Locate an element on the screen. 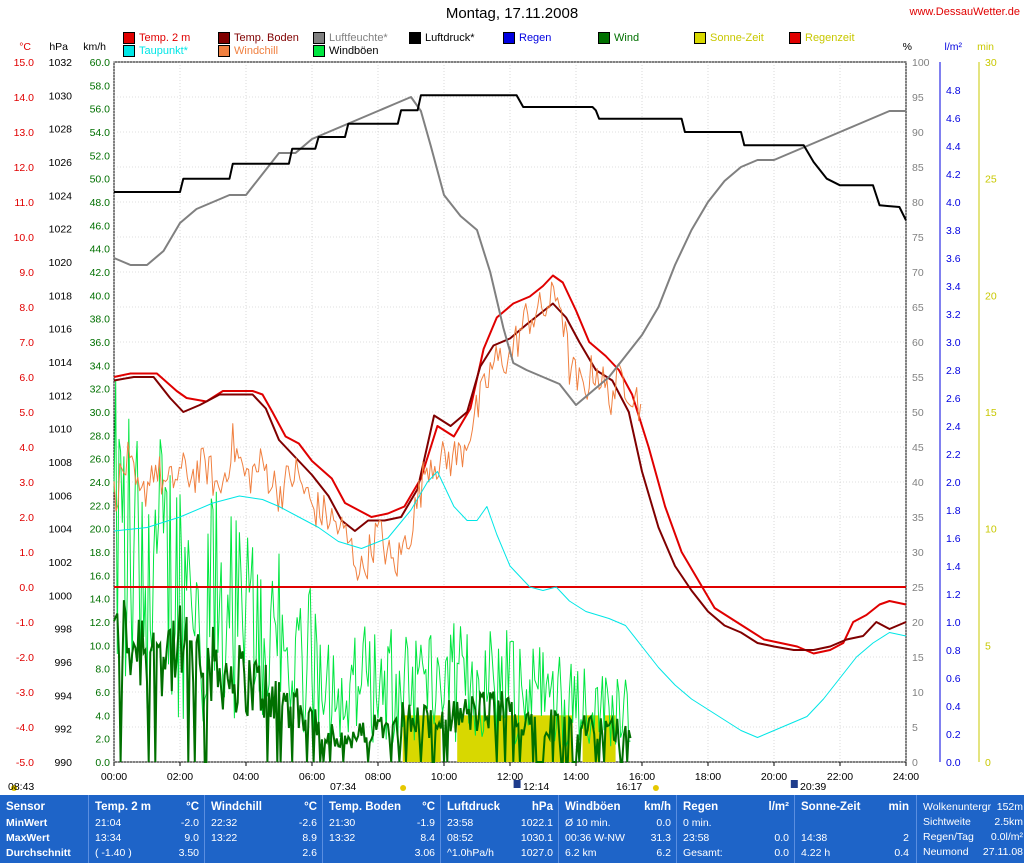  y-tick-rain: 1.2 is located at coordinates (953, 595).